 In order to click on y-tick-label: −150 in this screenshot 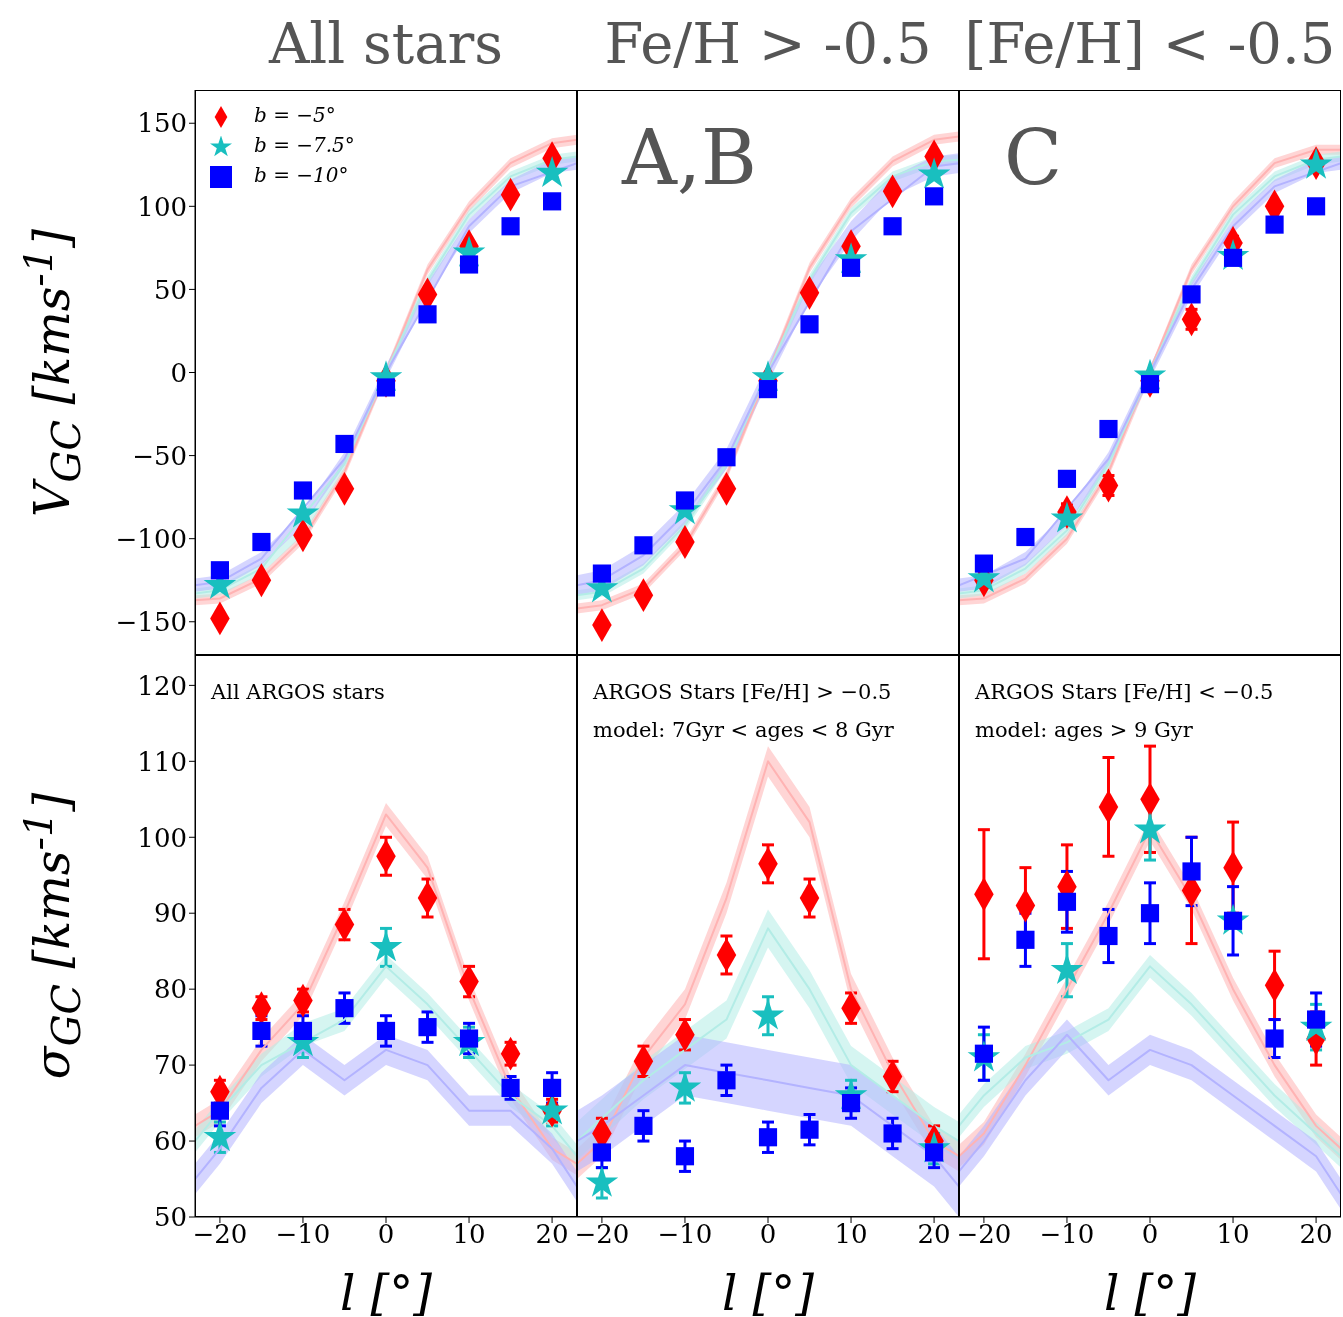, I will do `click(151, 621)`.